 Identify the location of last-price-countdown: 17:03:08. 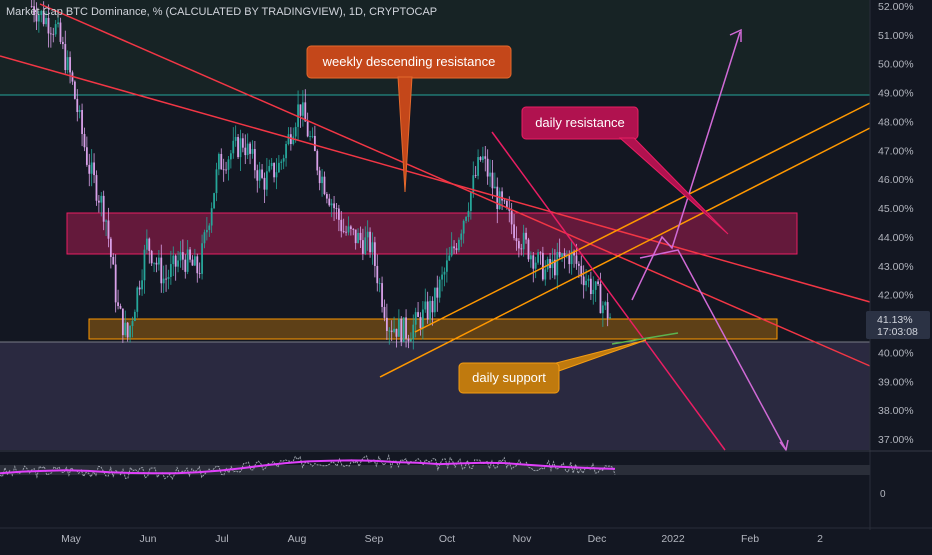
(897, 332).